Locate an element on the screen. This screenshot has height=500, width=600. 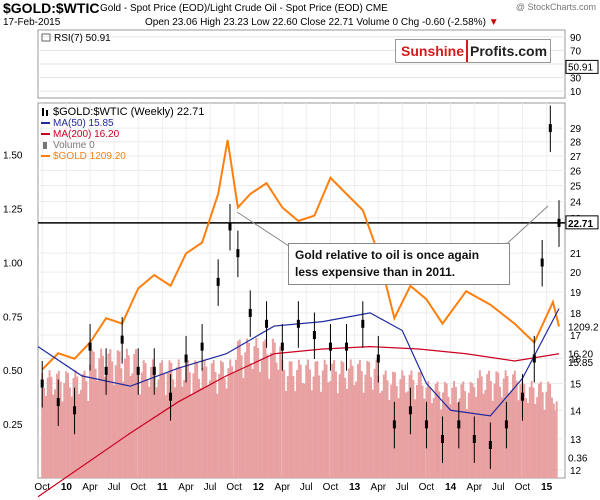
rsi-tick-label: 70 is located at coordinates (576, 51).